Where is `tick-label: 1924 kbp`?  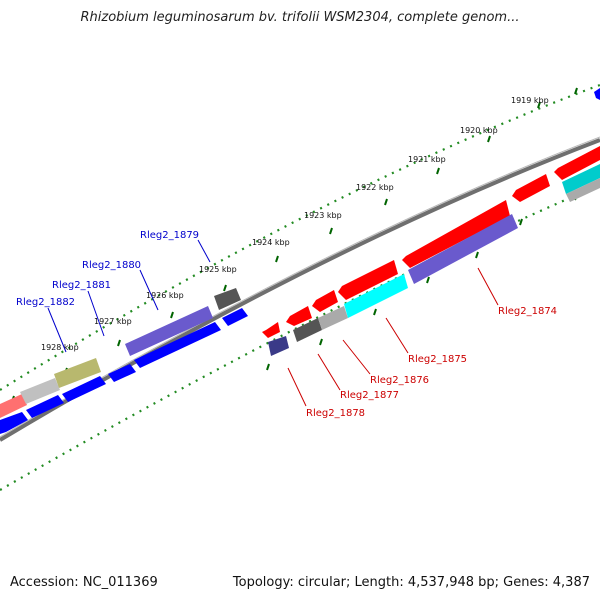 tick-label: 1924 kbp is located at coordinates (271, 242).